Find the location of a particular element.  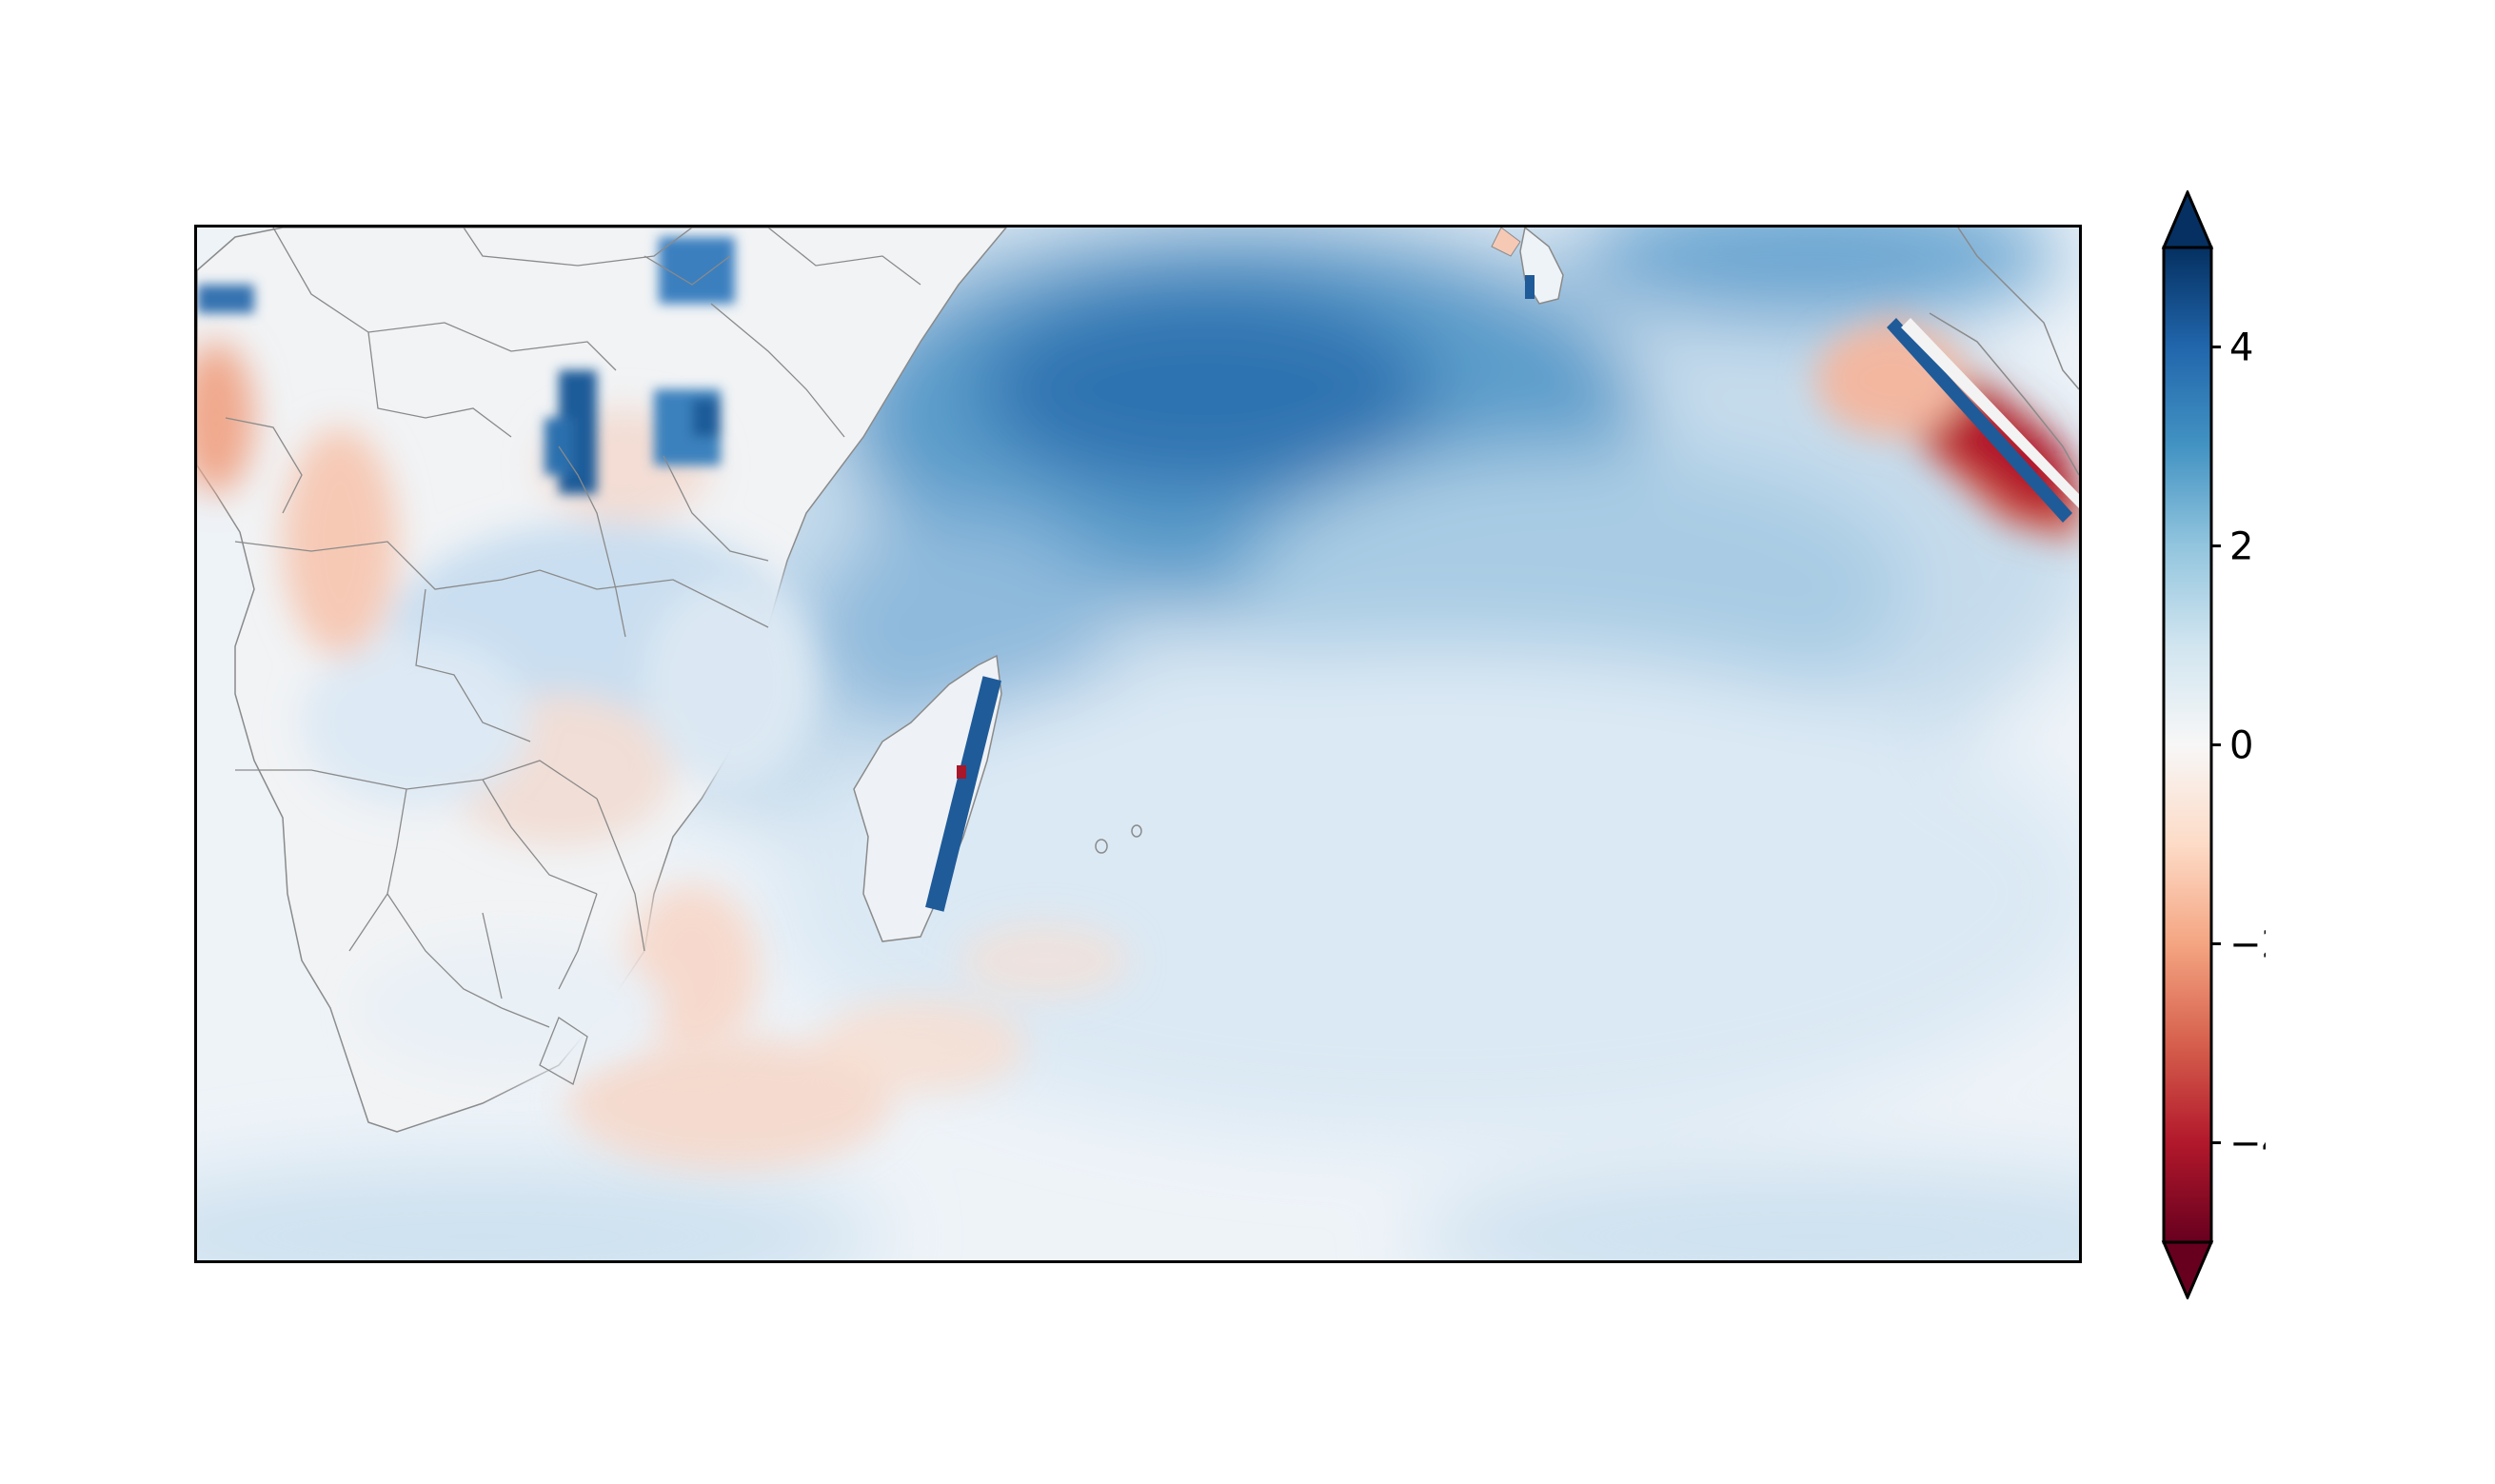

madagascar-negative-cell is located at coordinates (961, 772).